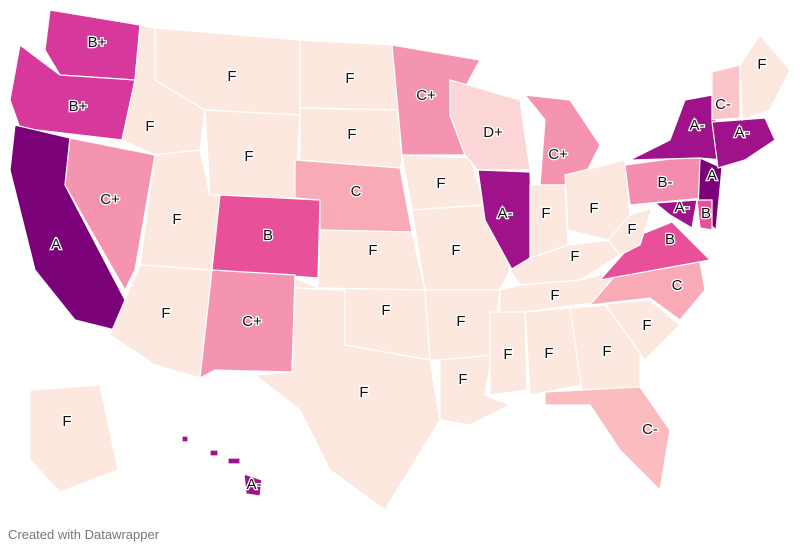  I want to click on state-grade: D+, so click(493, 132).